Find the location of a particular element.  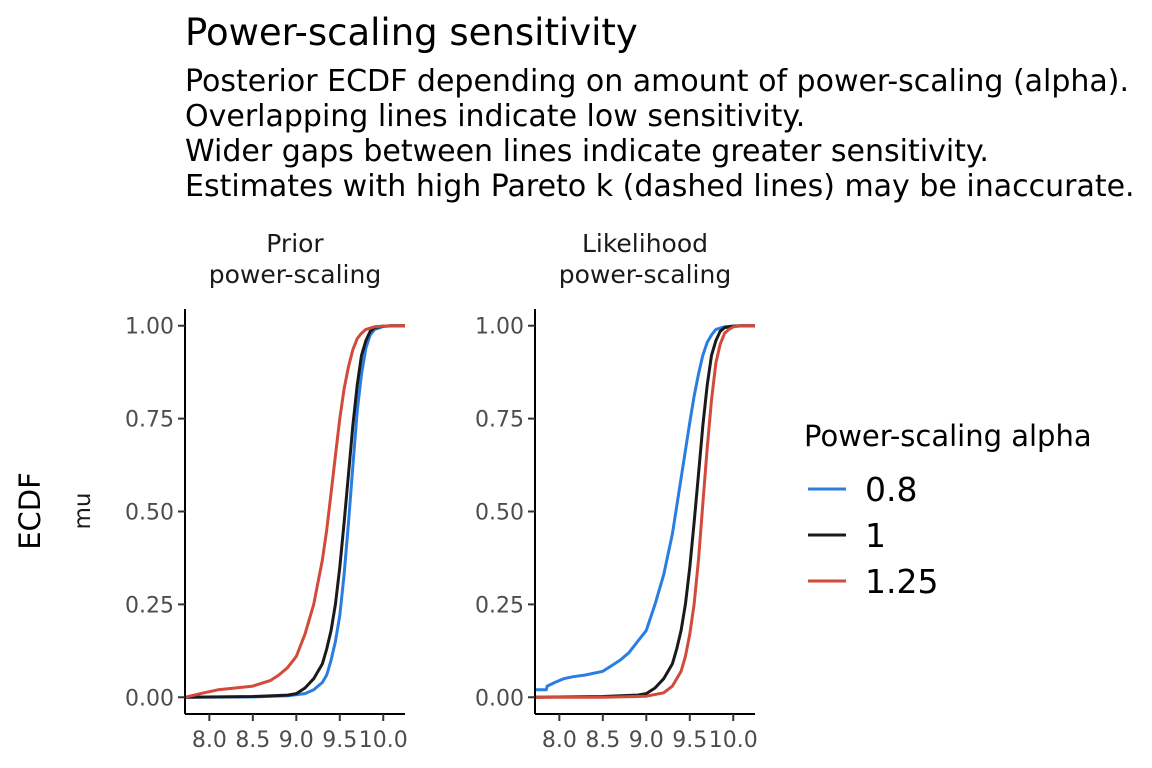

panel-1-x-tick-label: 9.5 is located at coordinates (339, 740).